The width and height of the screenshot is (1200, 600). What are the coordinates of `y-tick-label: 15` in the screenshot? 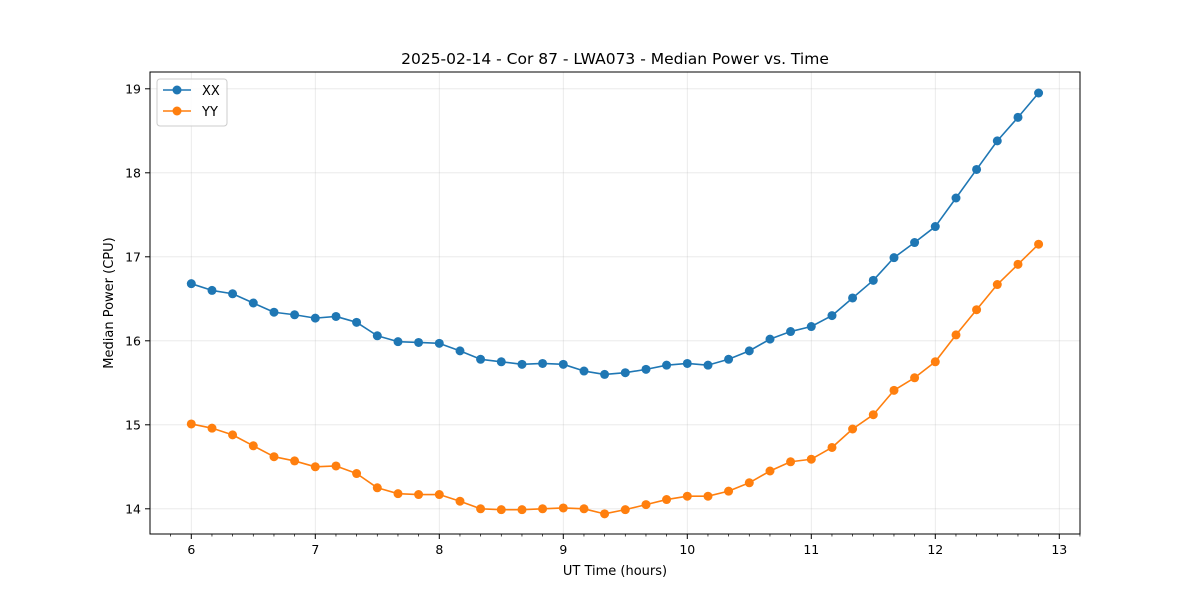 It's located at (133, 424).